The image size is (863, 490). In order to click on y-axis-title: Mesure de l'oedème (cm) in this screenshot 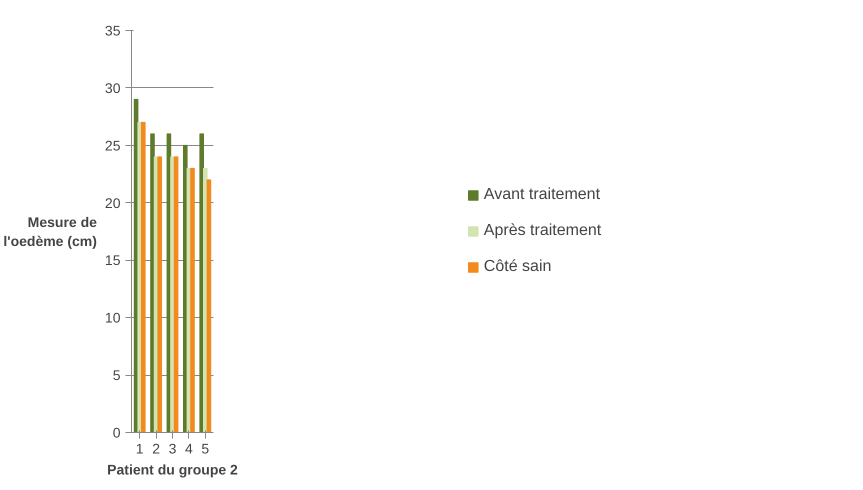, I will do `click(50, 232)`.